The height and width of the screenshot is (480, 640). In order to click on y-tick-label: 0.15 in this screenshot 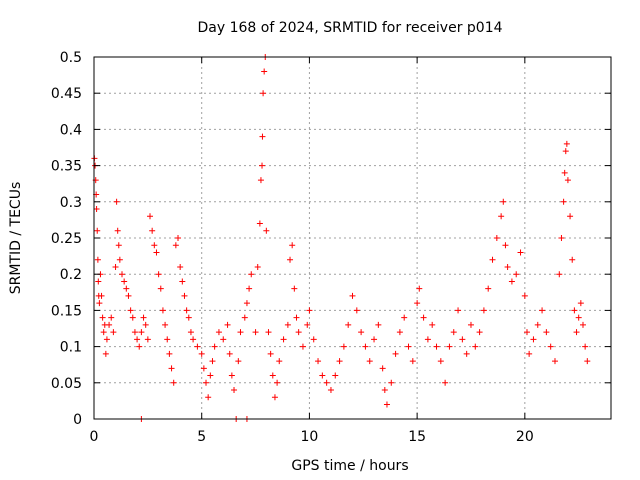, I will do `click(66, 311)`.